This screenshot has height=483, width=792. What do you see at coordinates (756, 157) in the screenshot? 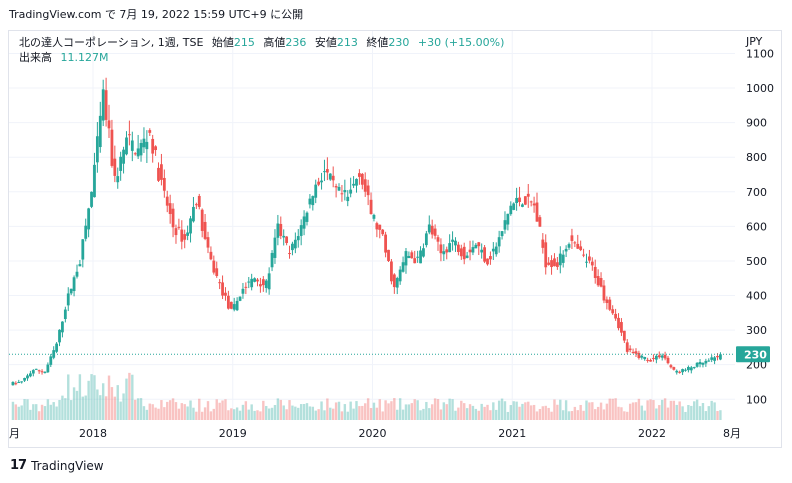
I see `y-tick-label: 800` at bounding box center [756, 157].